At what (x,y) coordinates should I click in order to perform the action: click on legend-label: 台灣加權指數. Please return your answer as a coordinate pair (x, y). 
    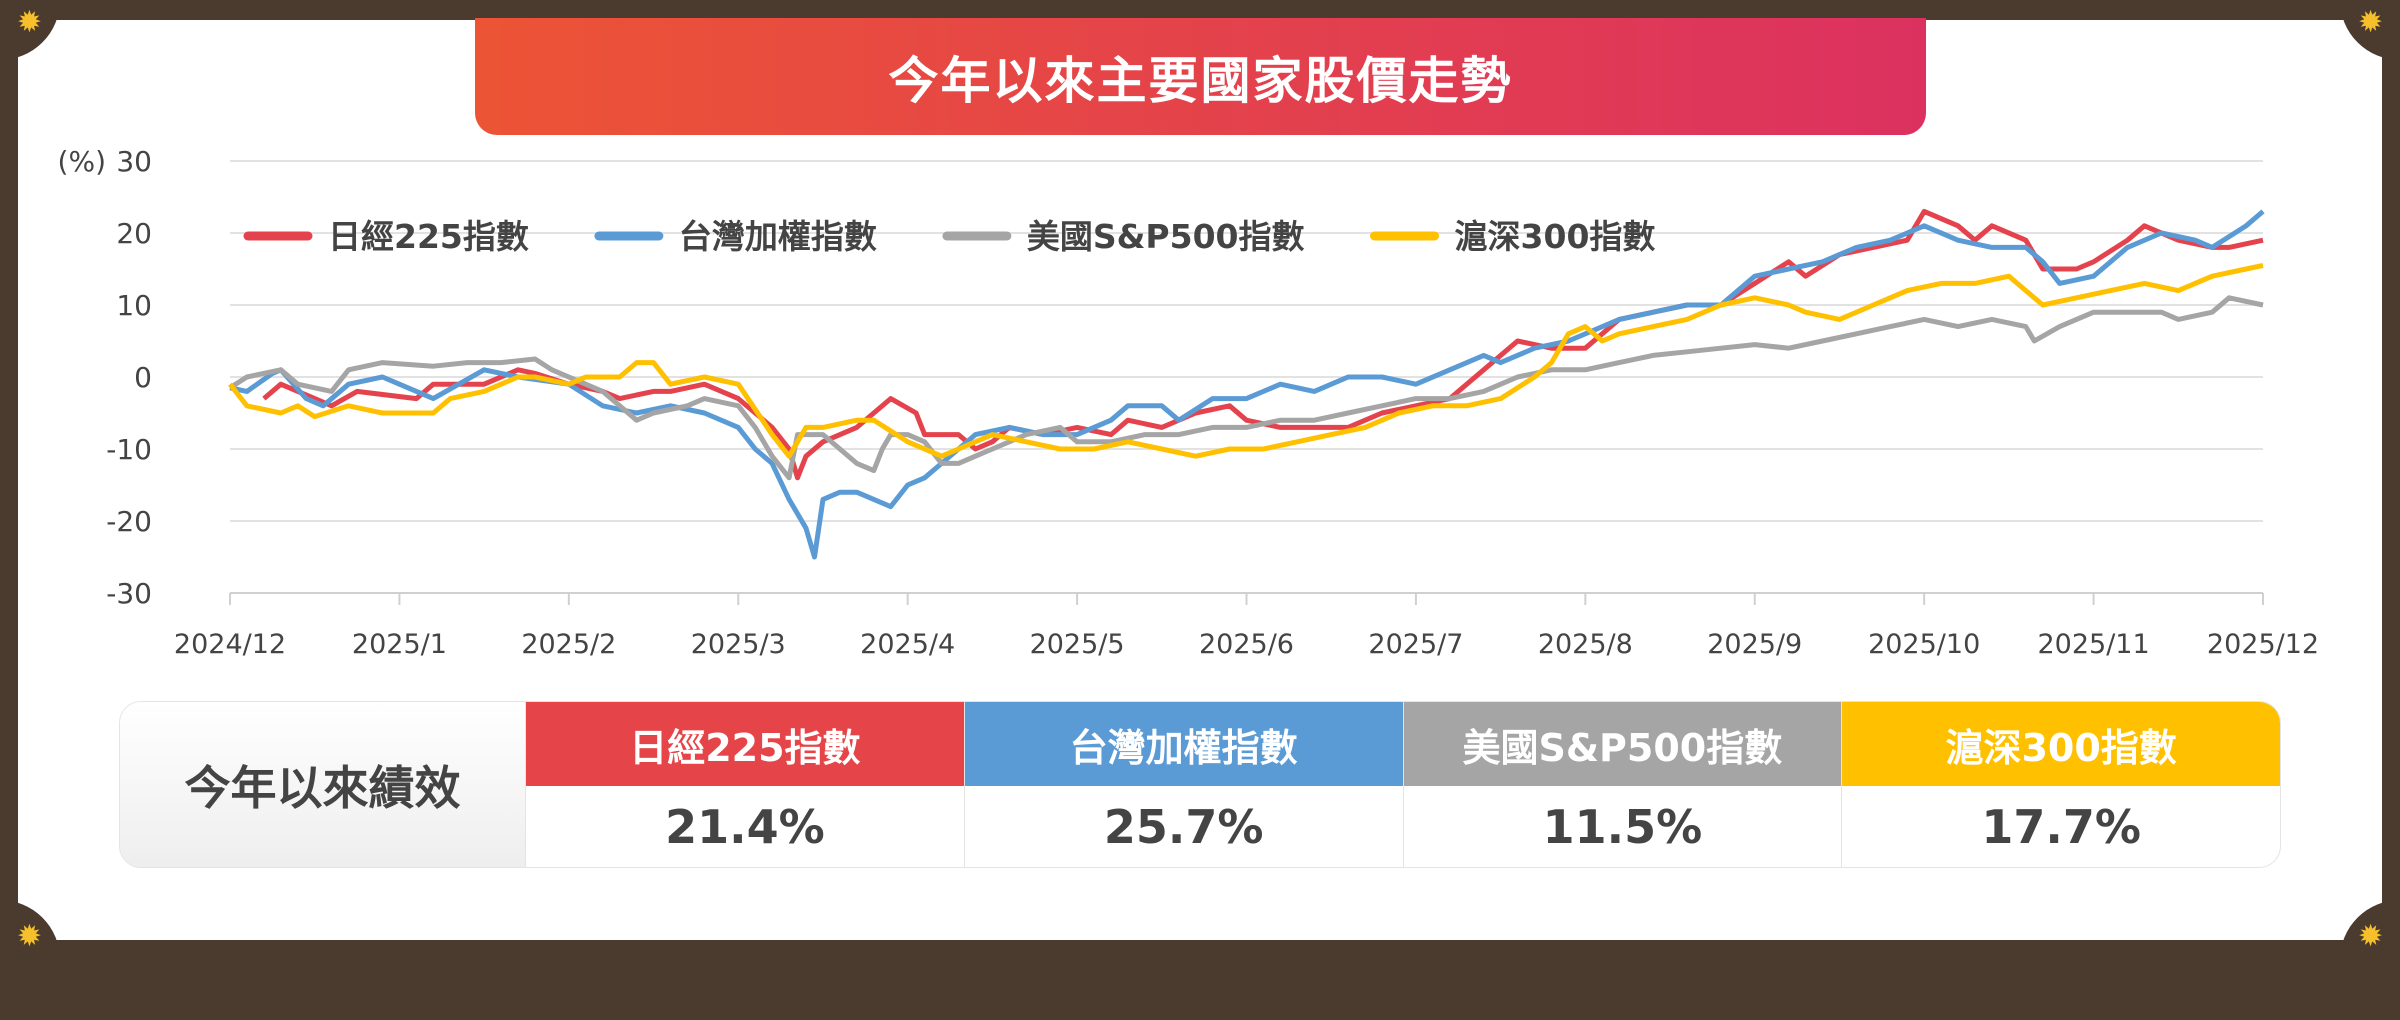
    Looking at the image, I should click on (778, 236).